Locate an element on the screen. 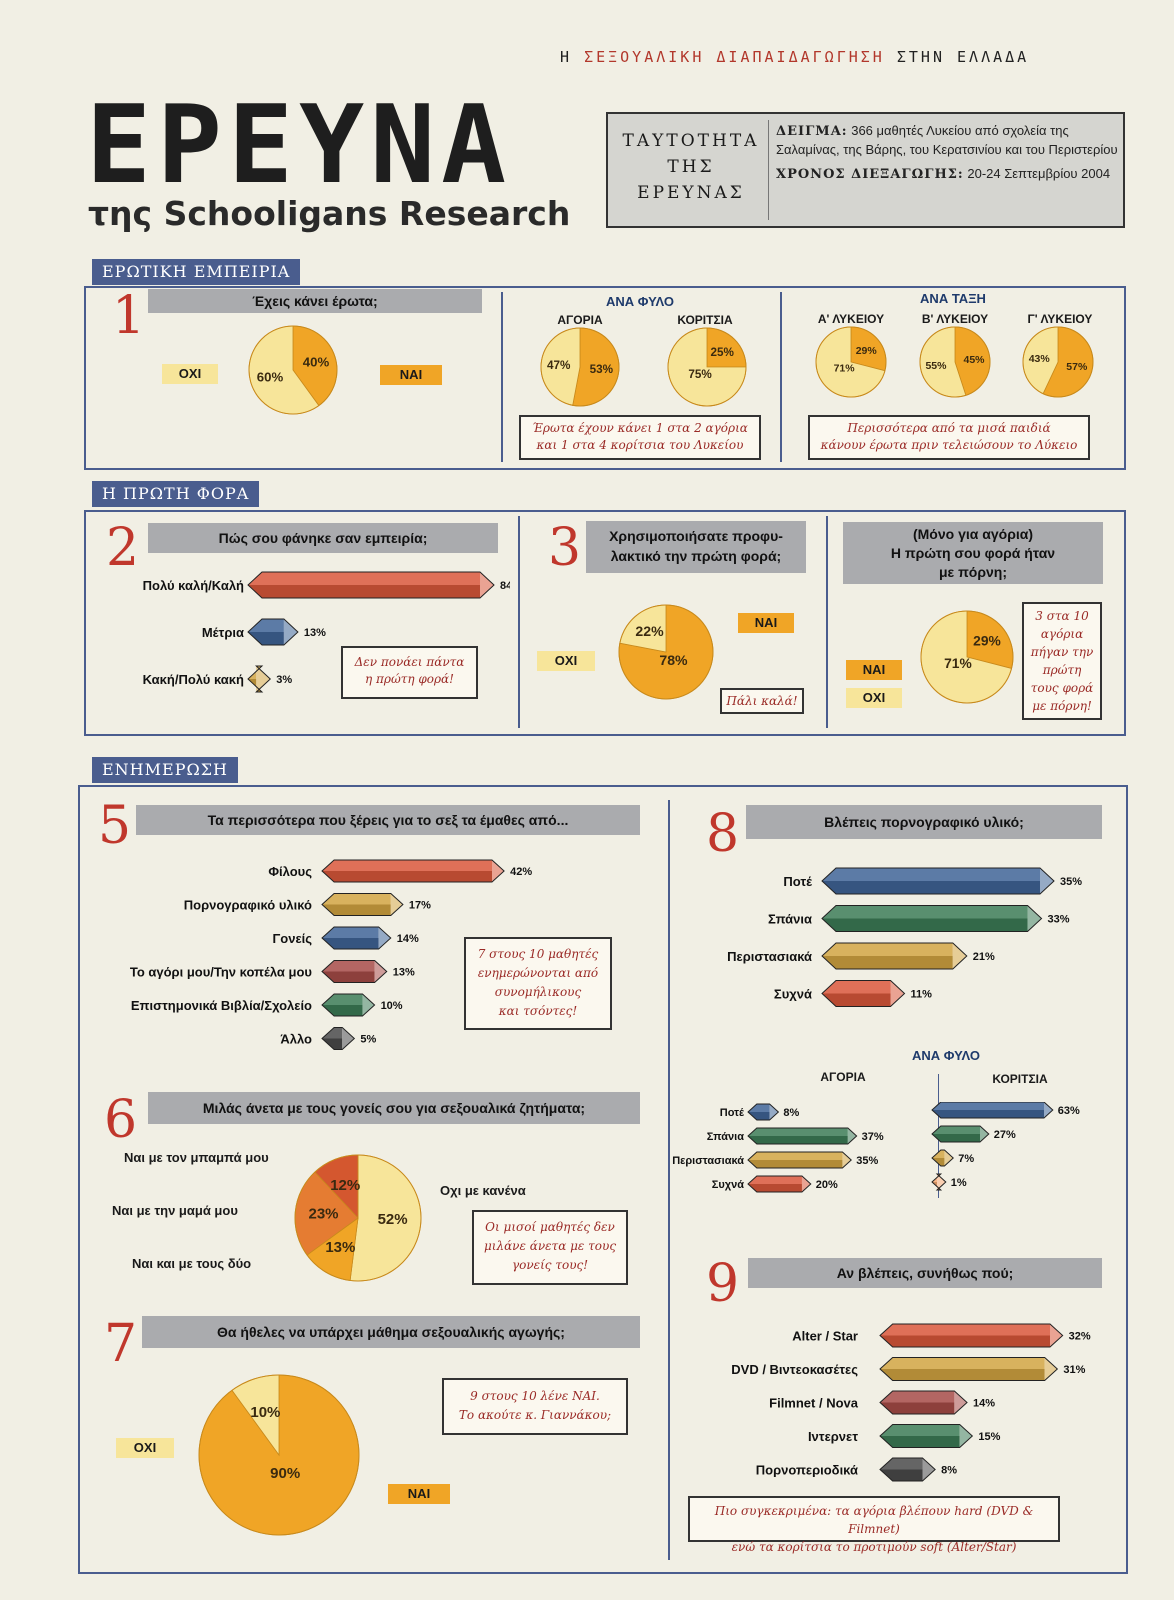 This screenshot has height=1600, width=1174. label-with-mom: Ναι με την μαμά μου is located at coordinates (175, 1210).